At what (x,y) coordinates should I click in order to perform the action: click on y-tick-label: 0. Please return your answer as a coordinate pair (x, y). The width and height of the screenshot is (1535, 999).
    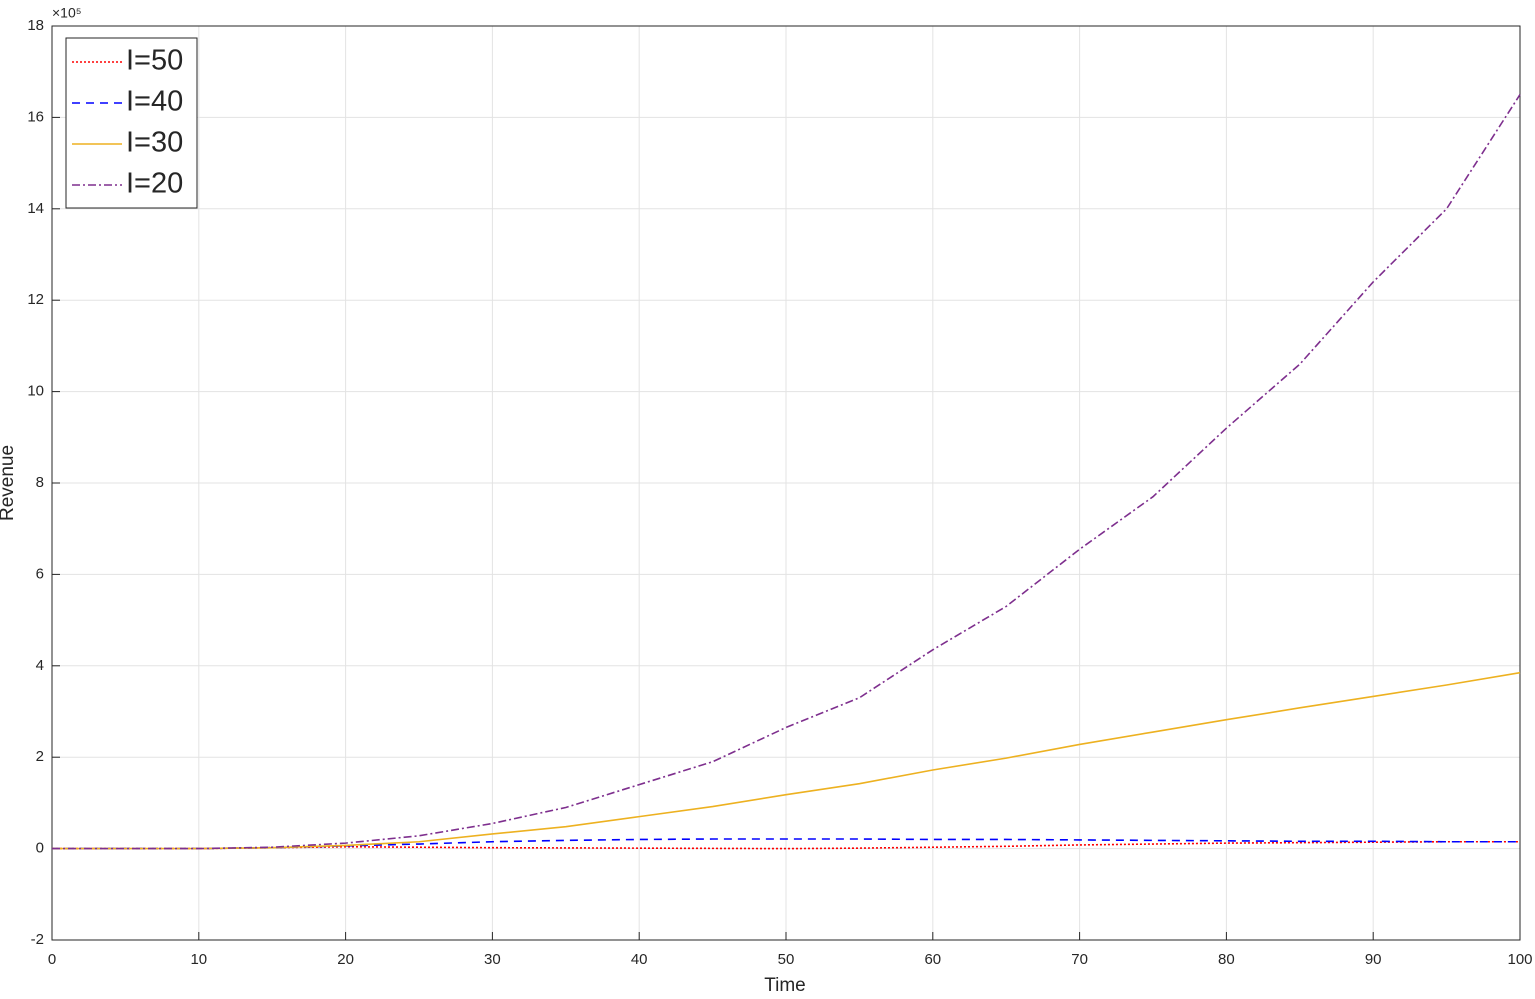
    Looking at the image, I should click on (40, 848).